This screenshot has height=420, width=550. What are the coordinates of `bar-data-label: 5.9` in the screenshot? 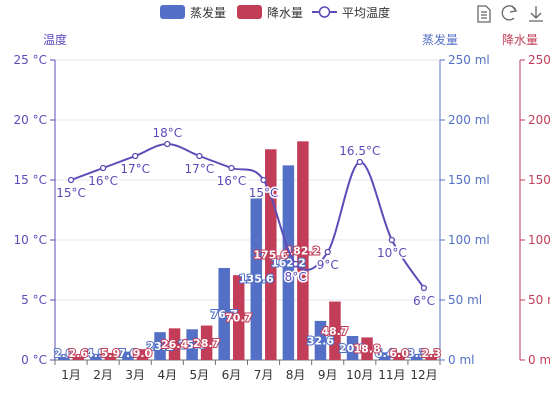 It's located at (111, 353).